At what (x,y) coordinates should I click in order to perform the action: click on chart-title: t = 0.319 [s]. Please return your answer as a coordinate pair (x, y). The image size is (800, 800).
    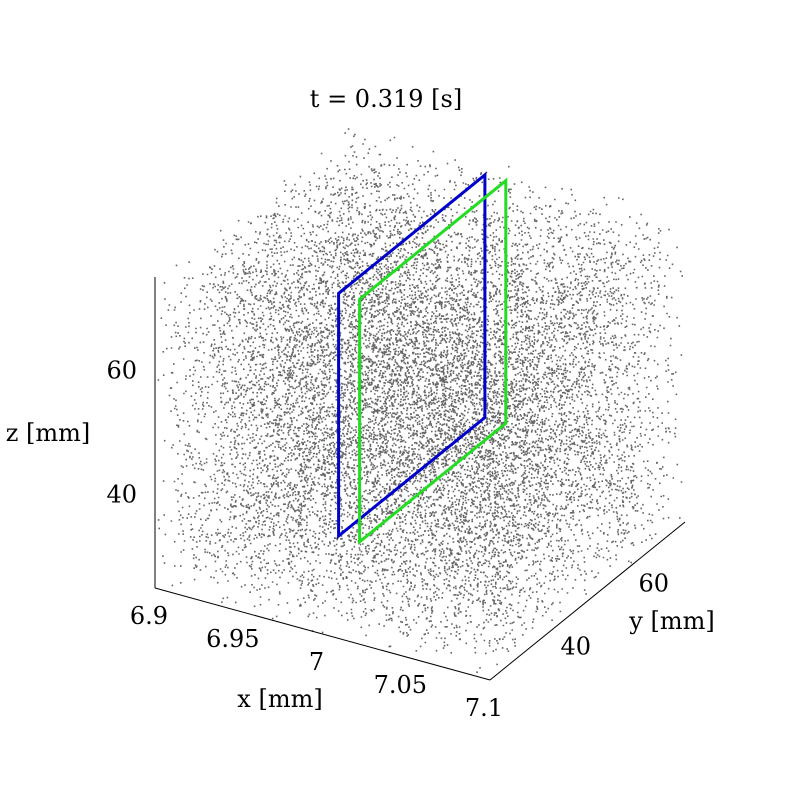
    Looking at the image, I should click on (386, 99).